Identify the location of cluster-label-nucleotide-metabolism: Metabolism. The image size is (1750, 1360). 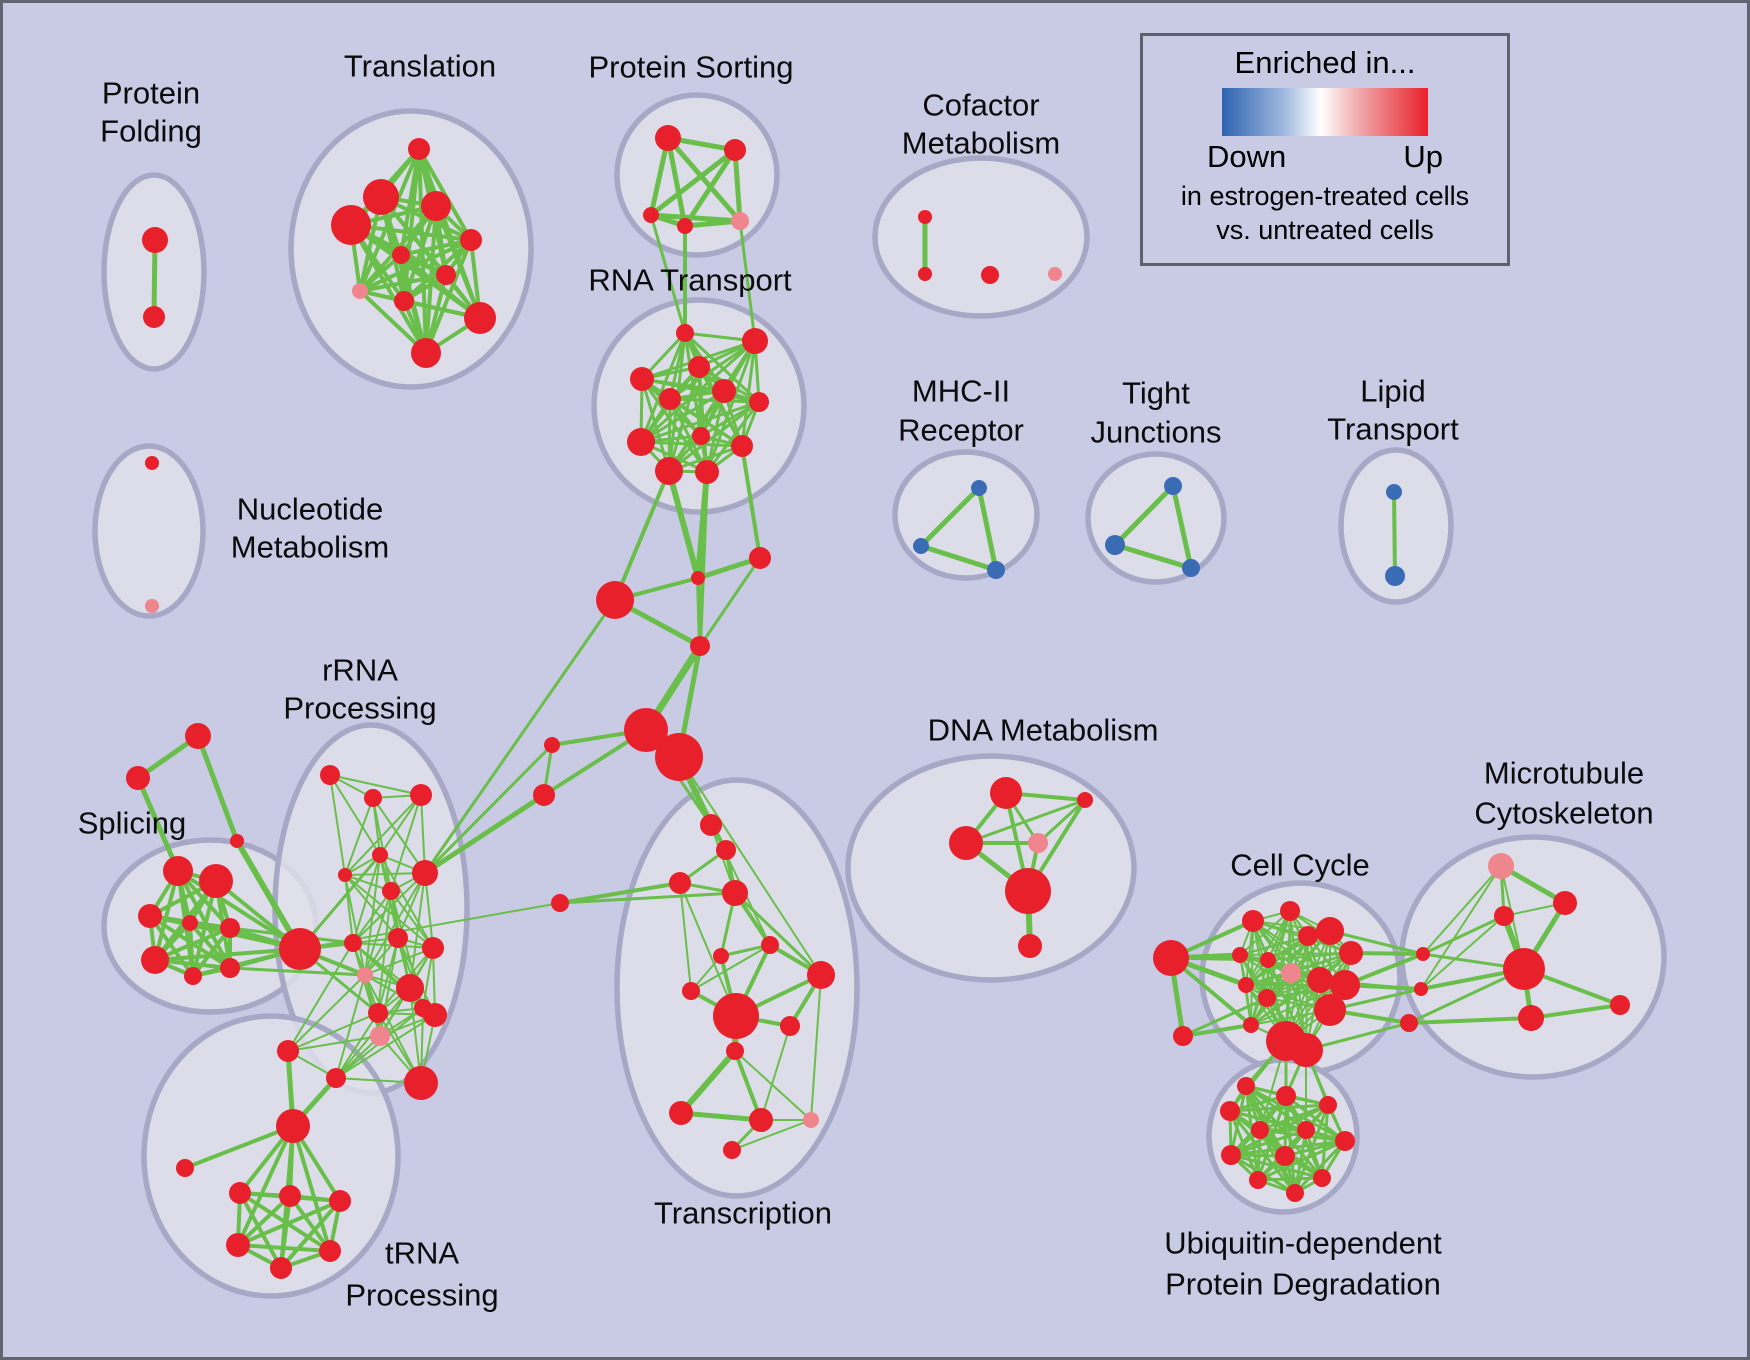
(310, 547).